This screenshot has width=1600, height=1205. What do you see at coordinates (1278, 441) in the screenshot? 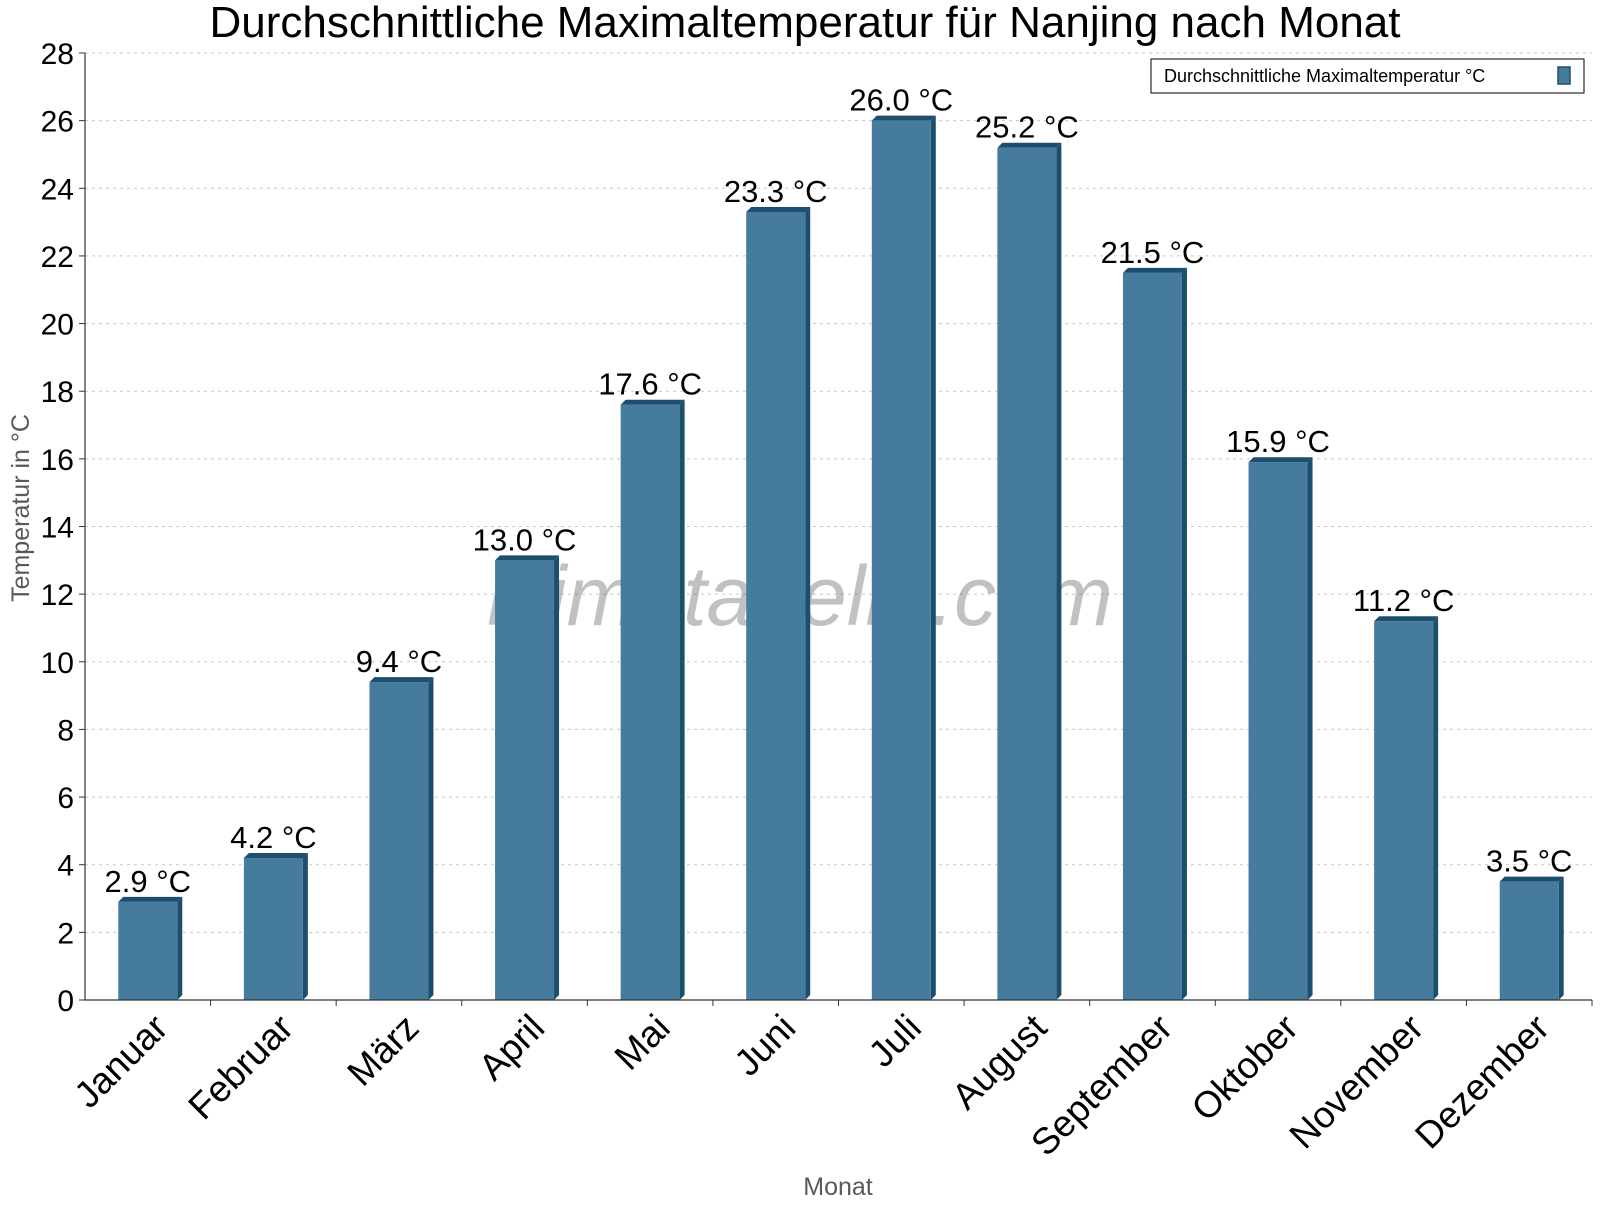
I see `bar-value-label: 15.9 °C` at bounding box center [1278, 441].